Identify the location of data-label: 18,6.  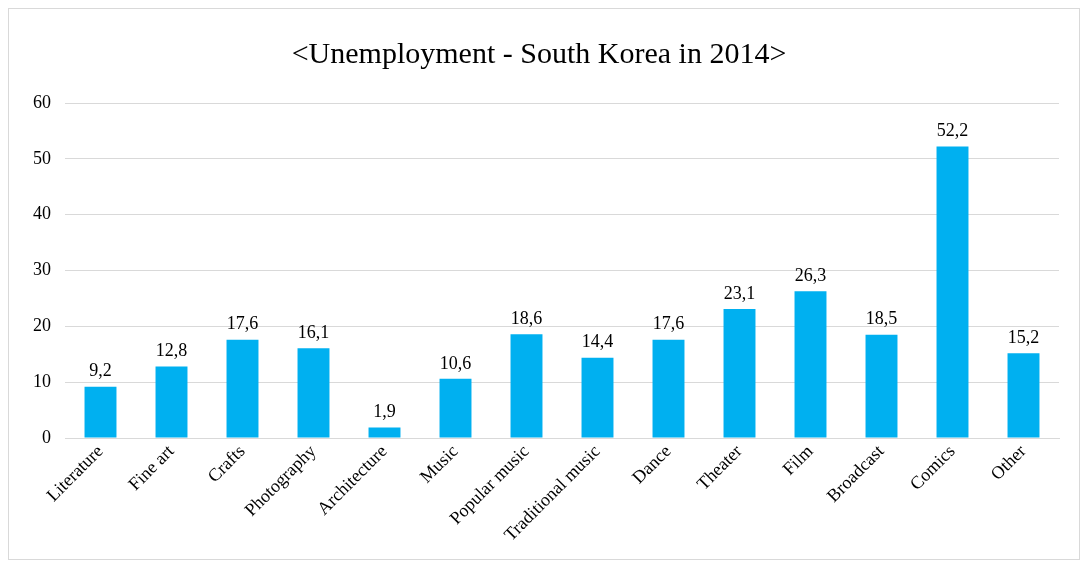
(526, 317).